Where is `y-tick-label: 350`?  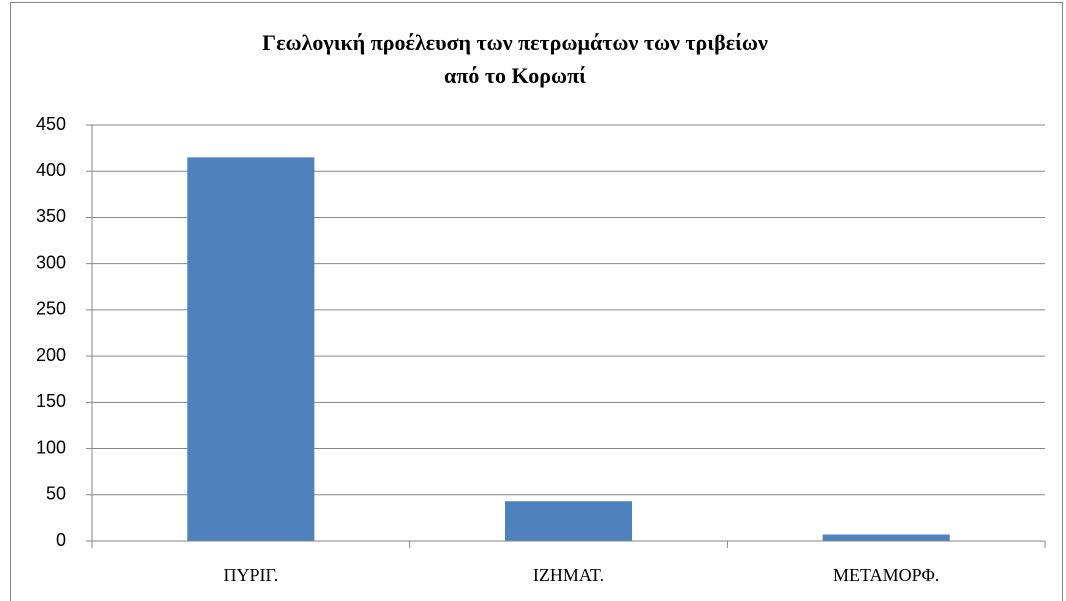
y-tick-label: 350 is located at coordinates (51, 216).